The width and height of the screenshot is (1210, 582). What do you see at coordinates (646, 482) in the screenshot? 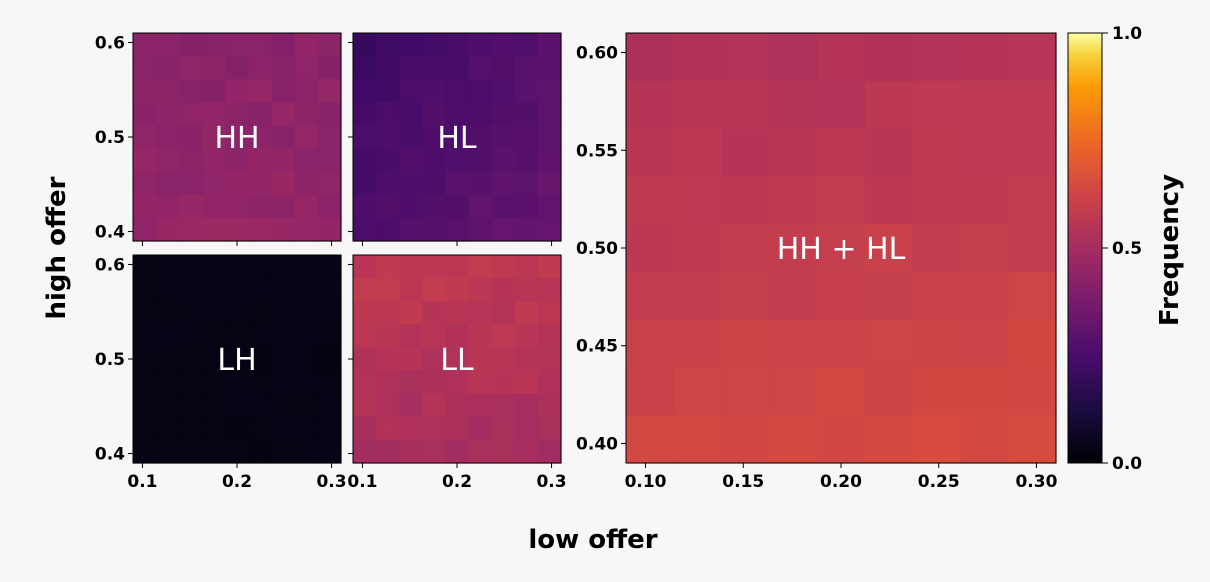
I see `x-tick-label: 0.10` at bounding box center [646, 482].